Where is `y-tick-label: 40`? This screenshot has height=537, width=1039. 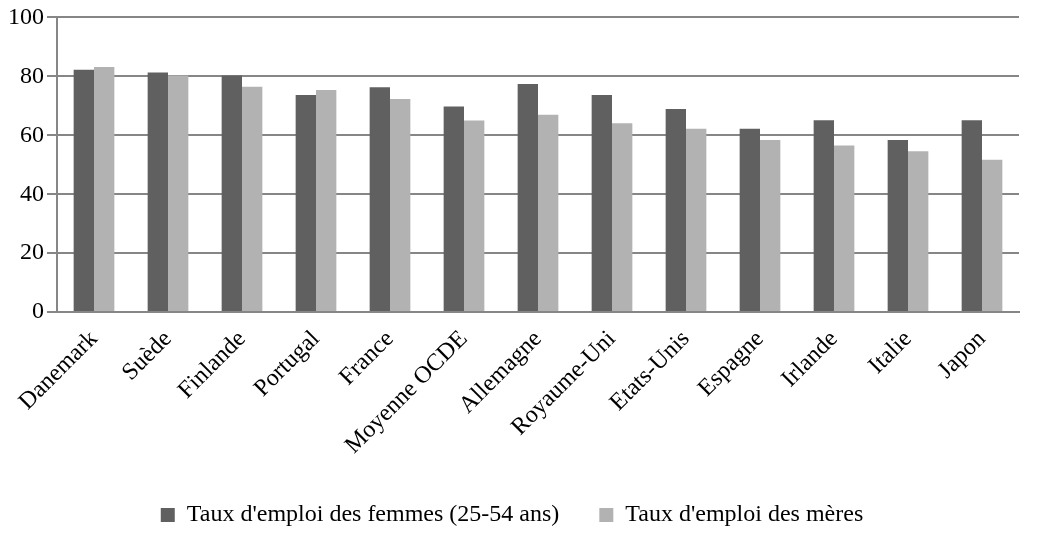
y-tick-label: 40 is located at coordinates (32, 192).